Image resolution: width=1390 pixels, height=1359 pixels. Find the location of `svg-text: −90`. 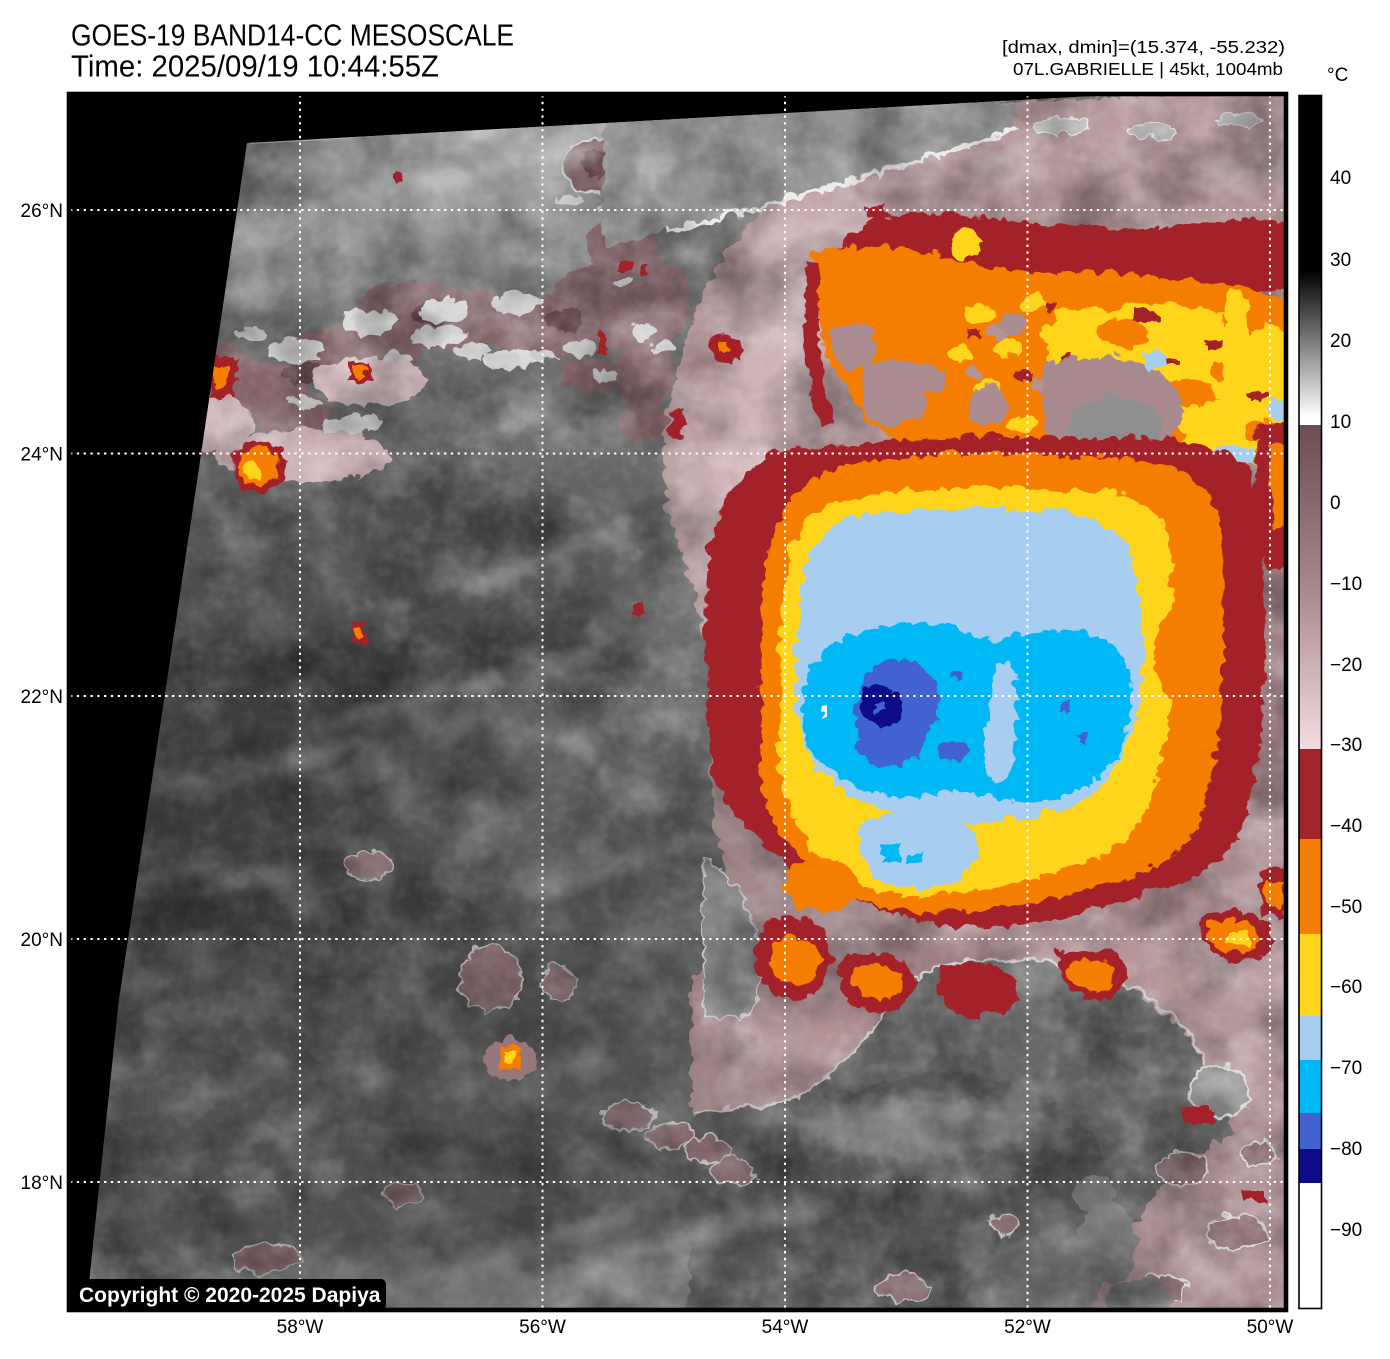

svg-text: −90 is located at coordinates (1346, 1230).